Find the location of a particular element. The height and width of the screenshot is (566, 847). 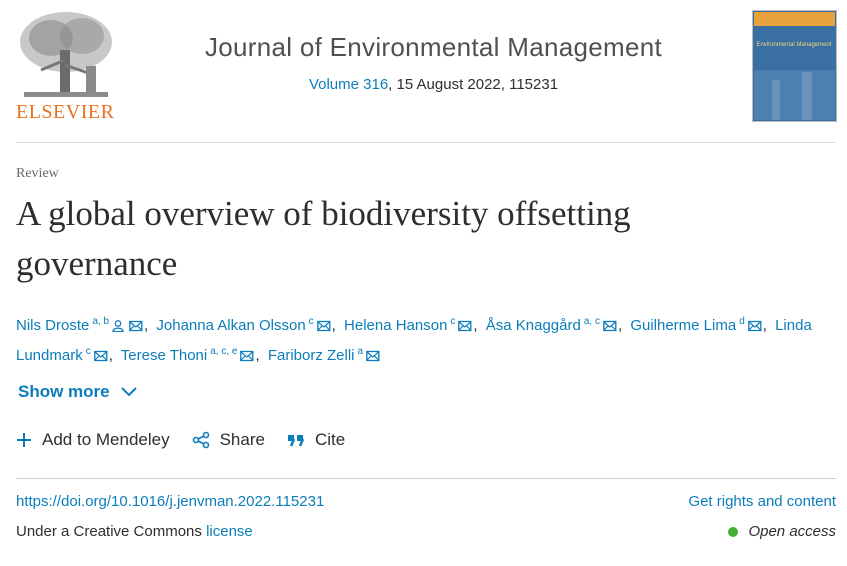

show-more: Show more is located at coordinates (78, 392).